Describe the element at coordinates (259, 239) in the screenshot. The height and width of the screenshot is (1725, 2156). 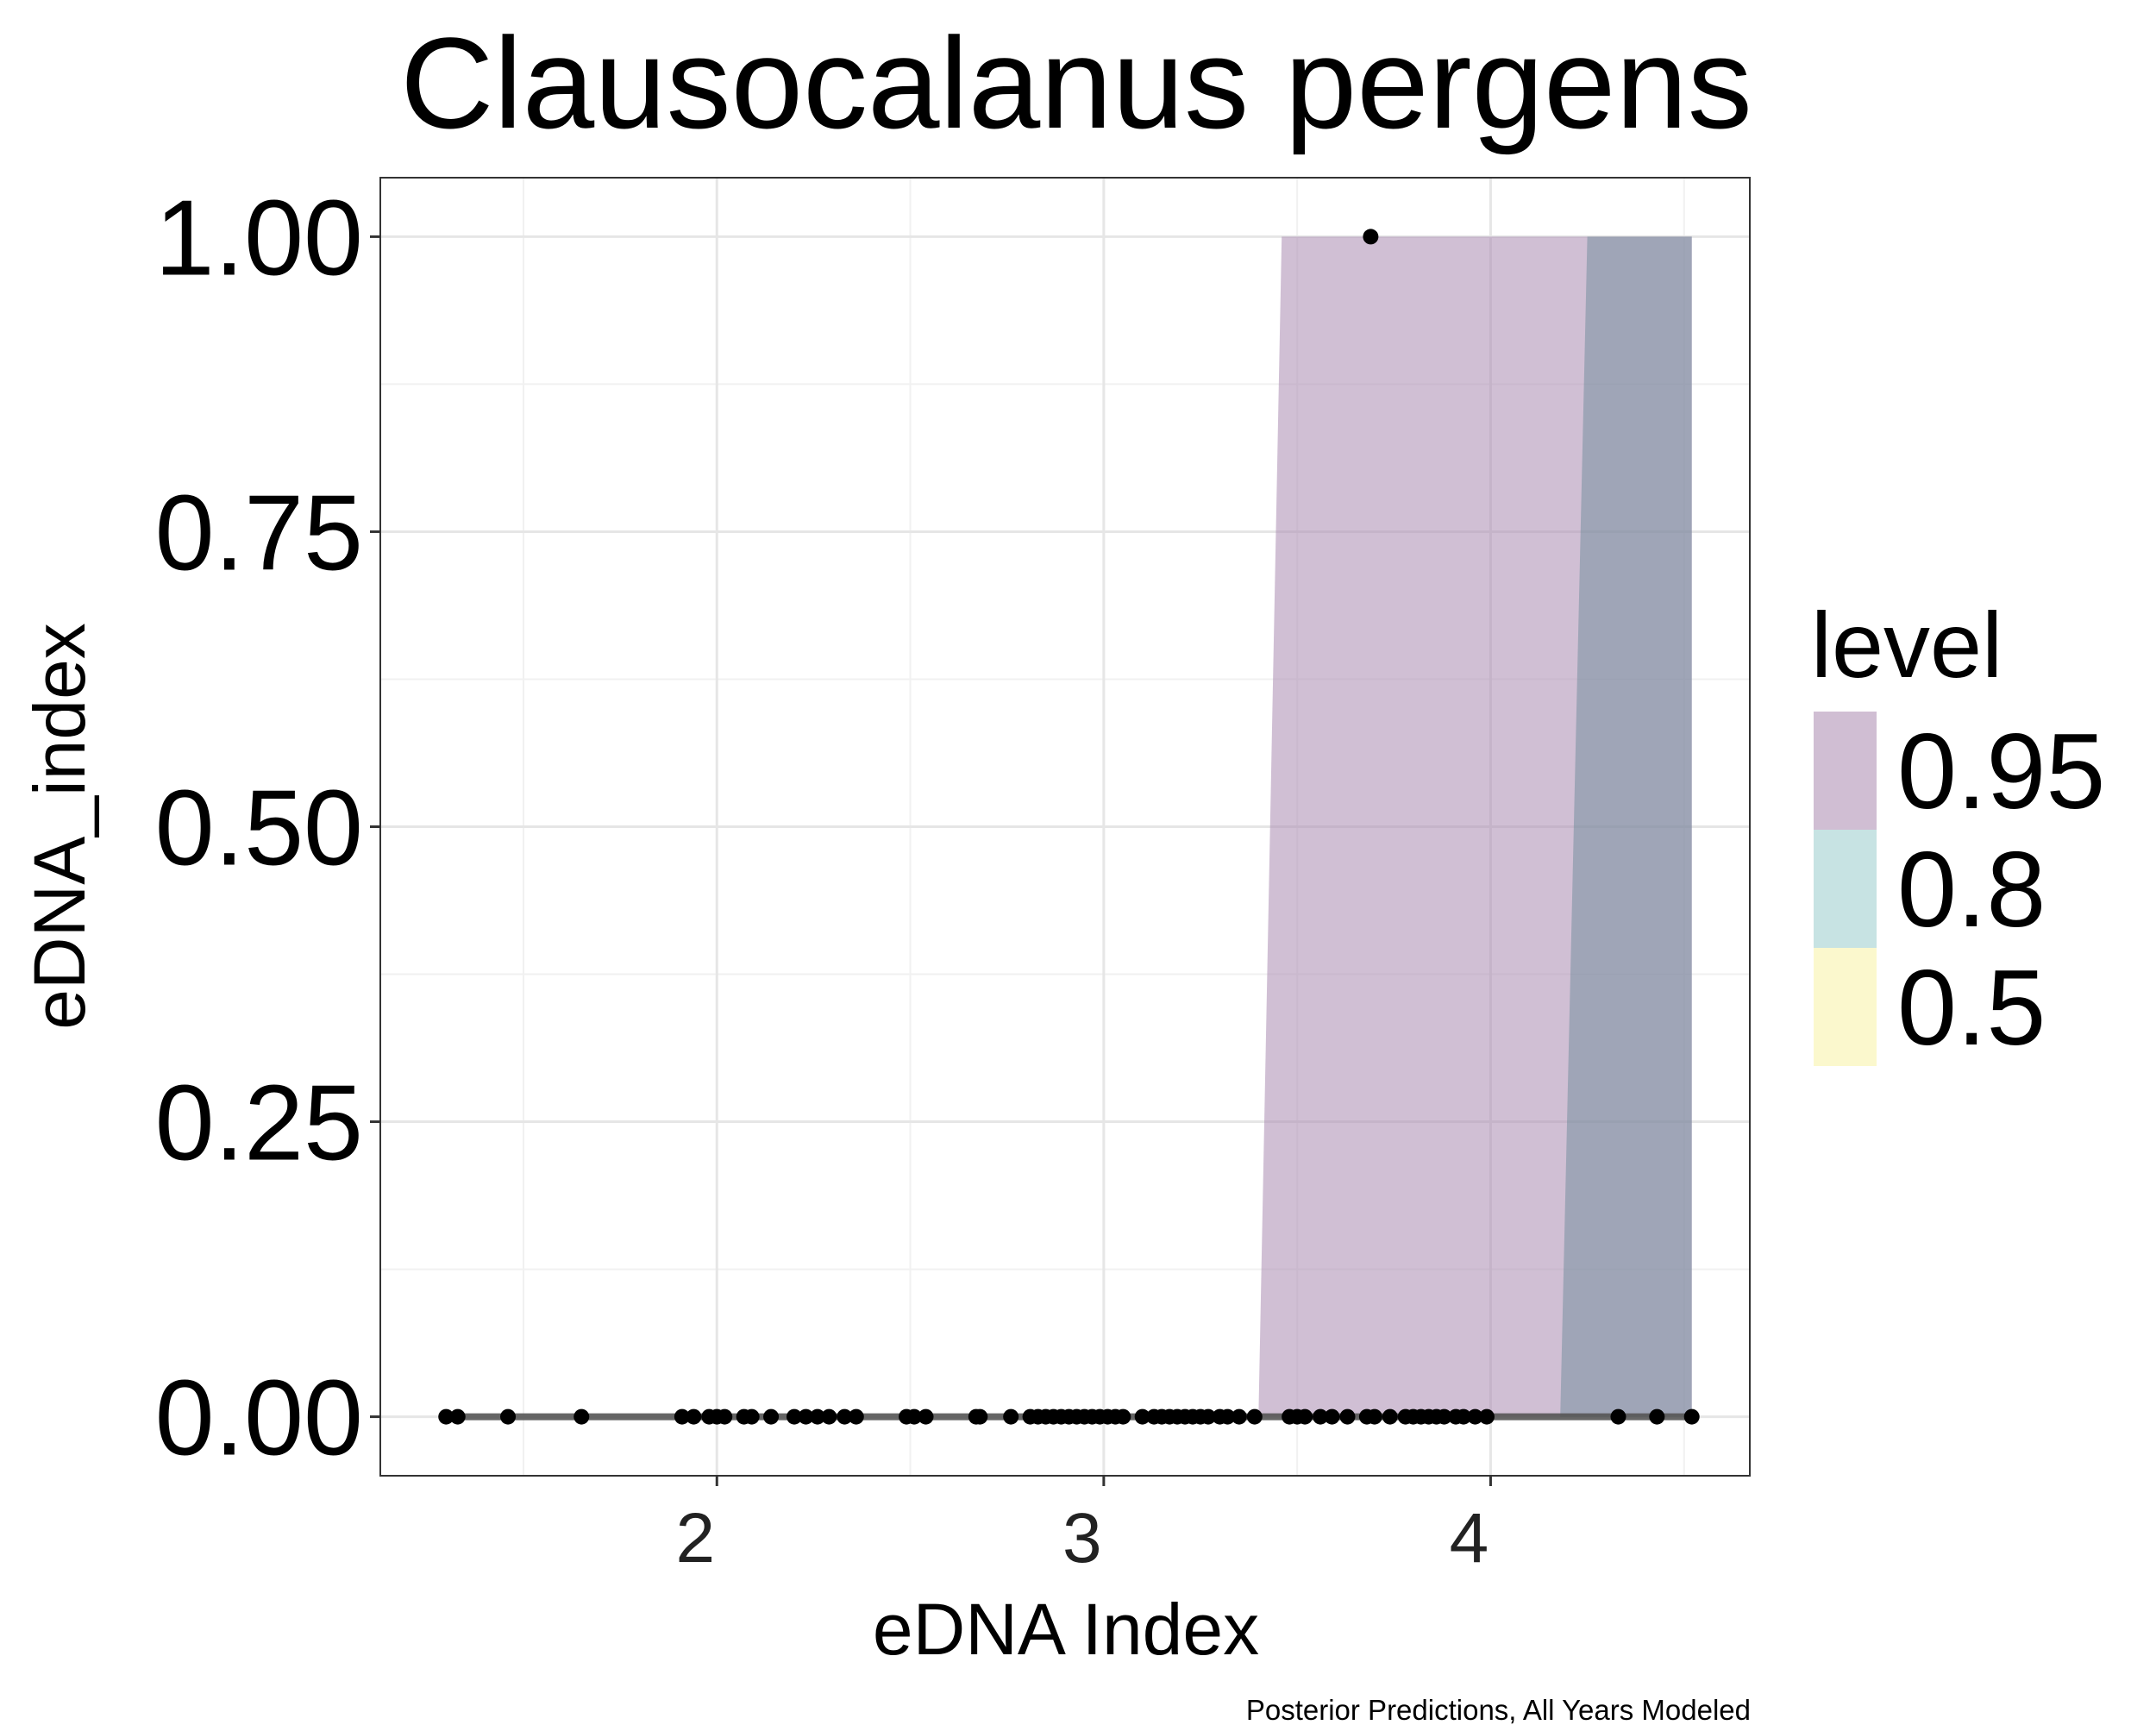
I see `y-tick-label: 1.00` at that location.